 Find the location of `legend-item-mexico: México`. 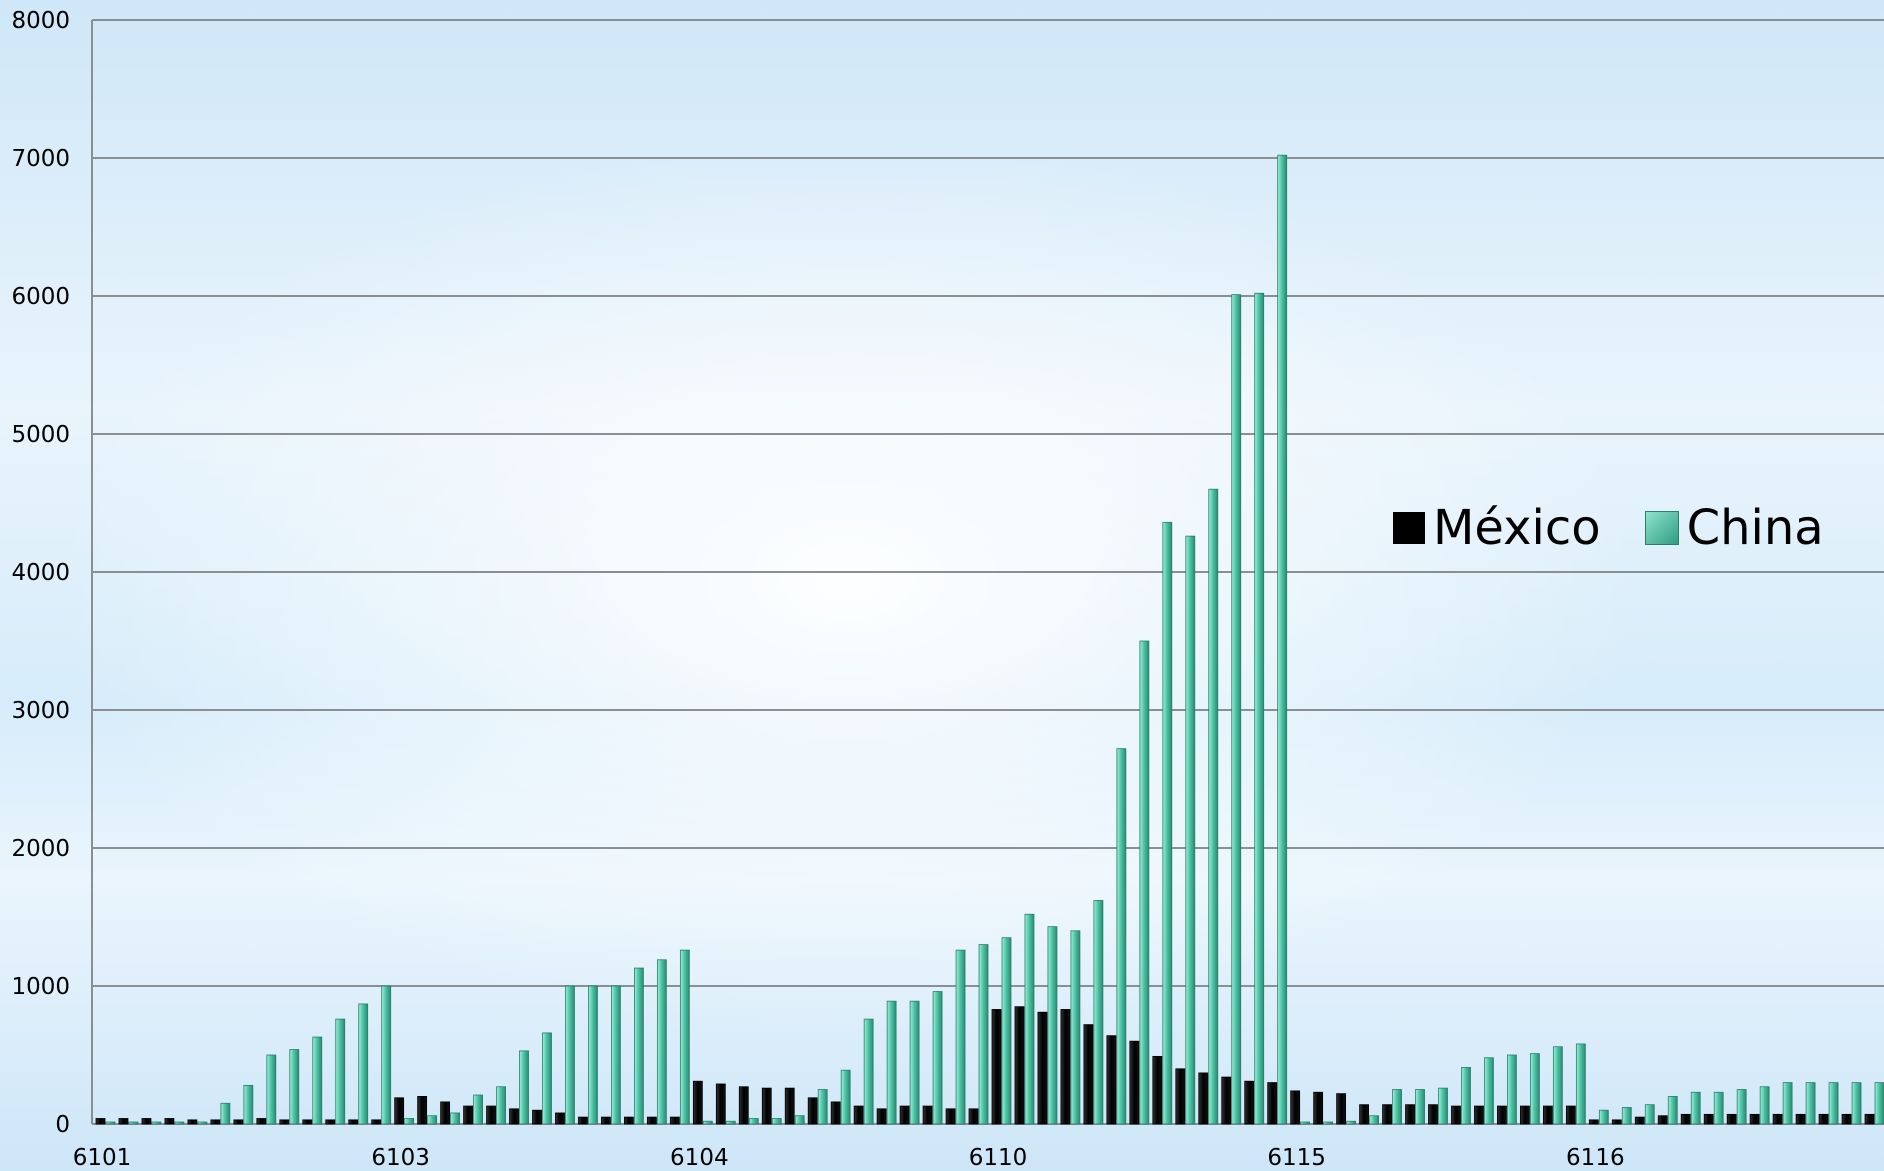

legend-item-mexico: México is located at coordinates (1497, 528).